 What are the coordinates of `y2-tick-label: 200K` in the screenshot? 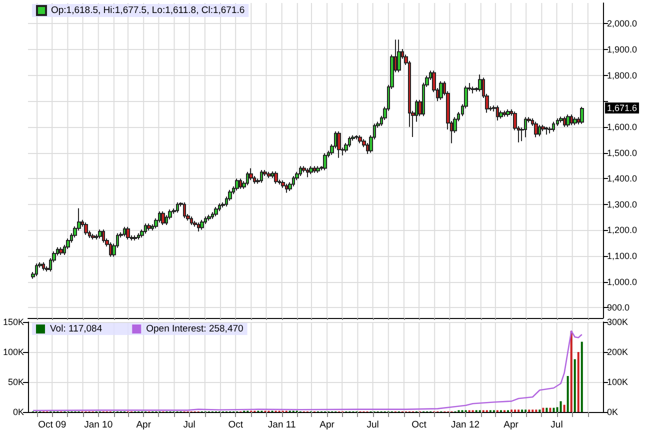 It's located at (617, 352).